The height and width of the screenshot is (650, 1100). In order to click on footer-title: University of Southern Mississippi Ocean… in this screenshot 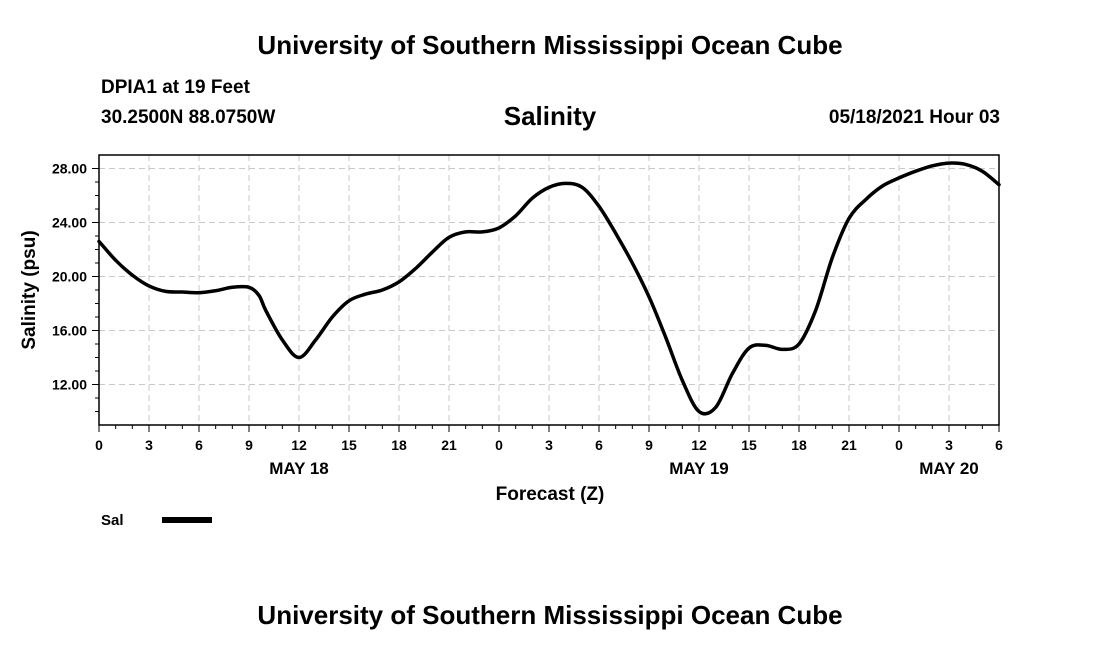, I will do `click(550, 615)`.